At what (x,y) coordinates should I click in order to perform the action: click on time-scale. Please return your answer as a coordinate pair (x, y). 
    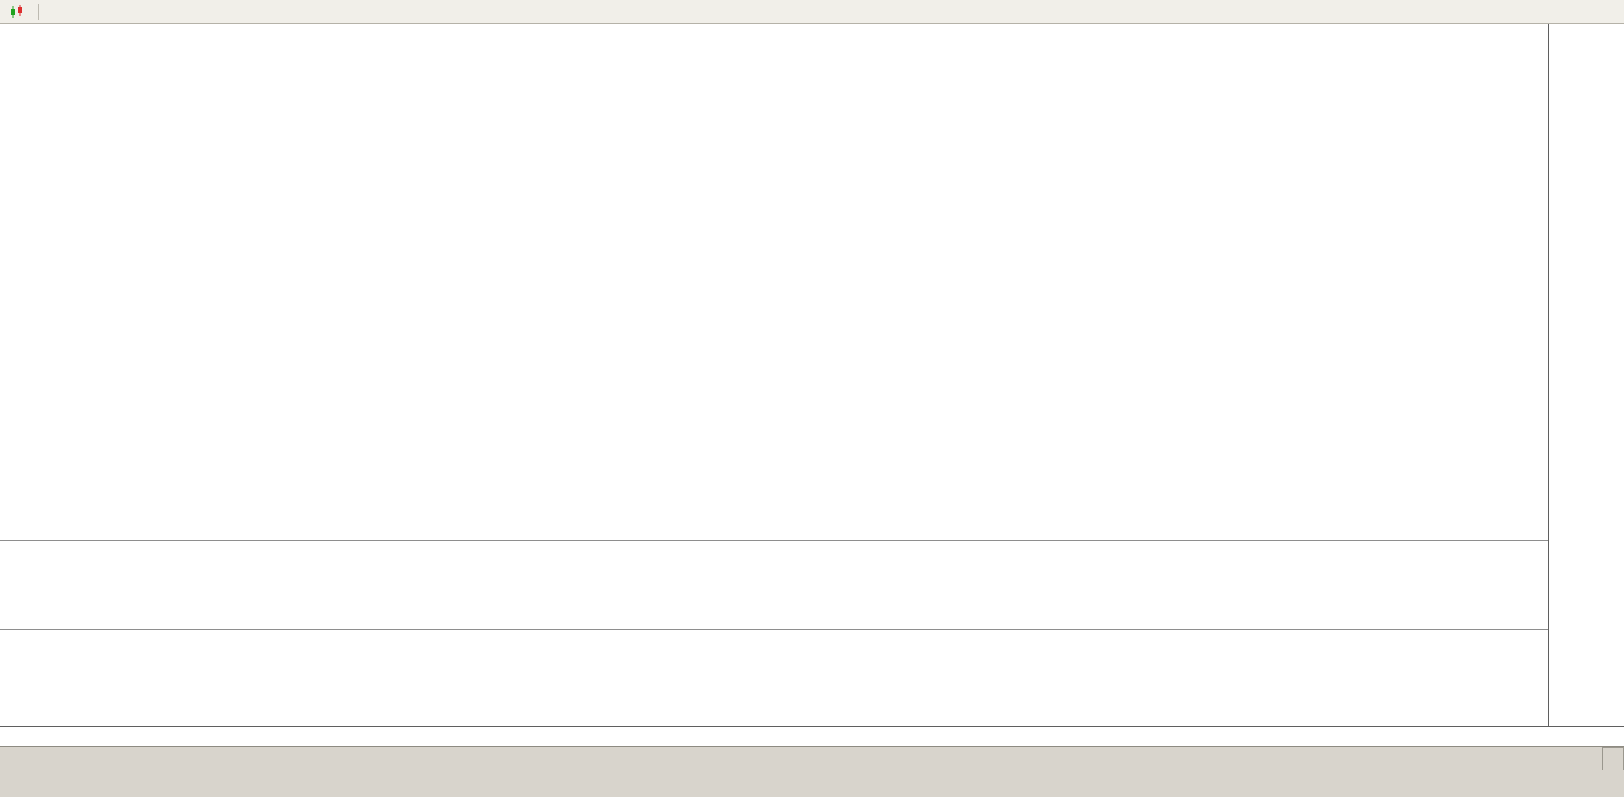
    Looking at the image, I should click on (812, 736).